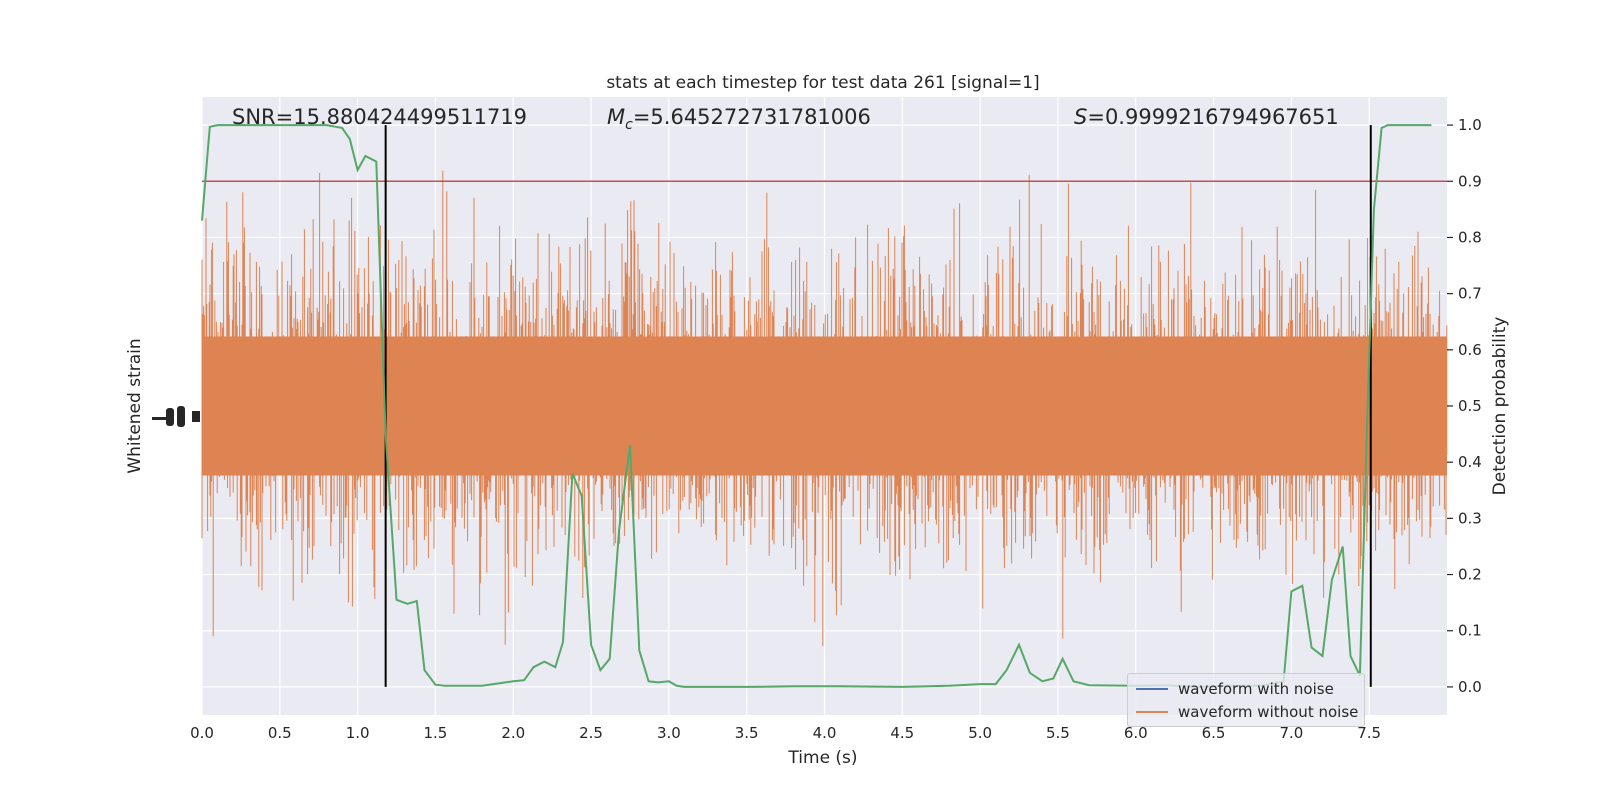 The height and width of the screenshot is (800, 1600). I want to click on x-tick-label: 6.0, so click(1136, 733).